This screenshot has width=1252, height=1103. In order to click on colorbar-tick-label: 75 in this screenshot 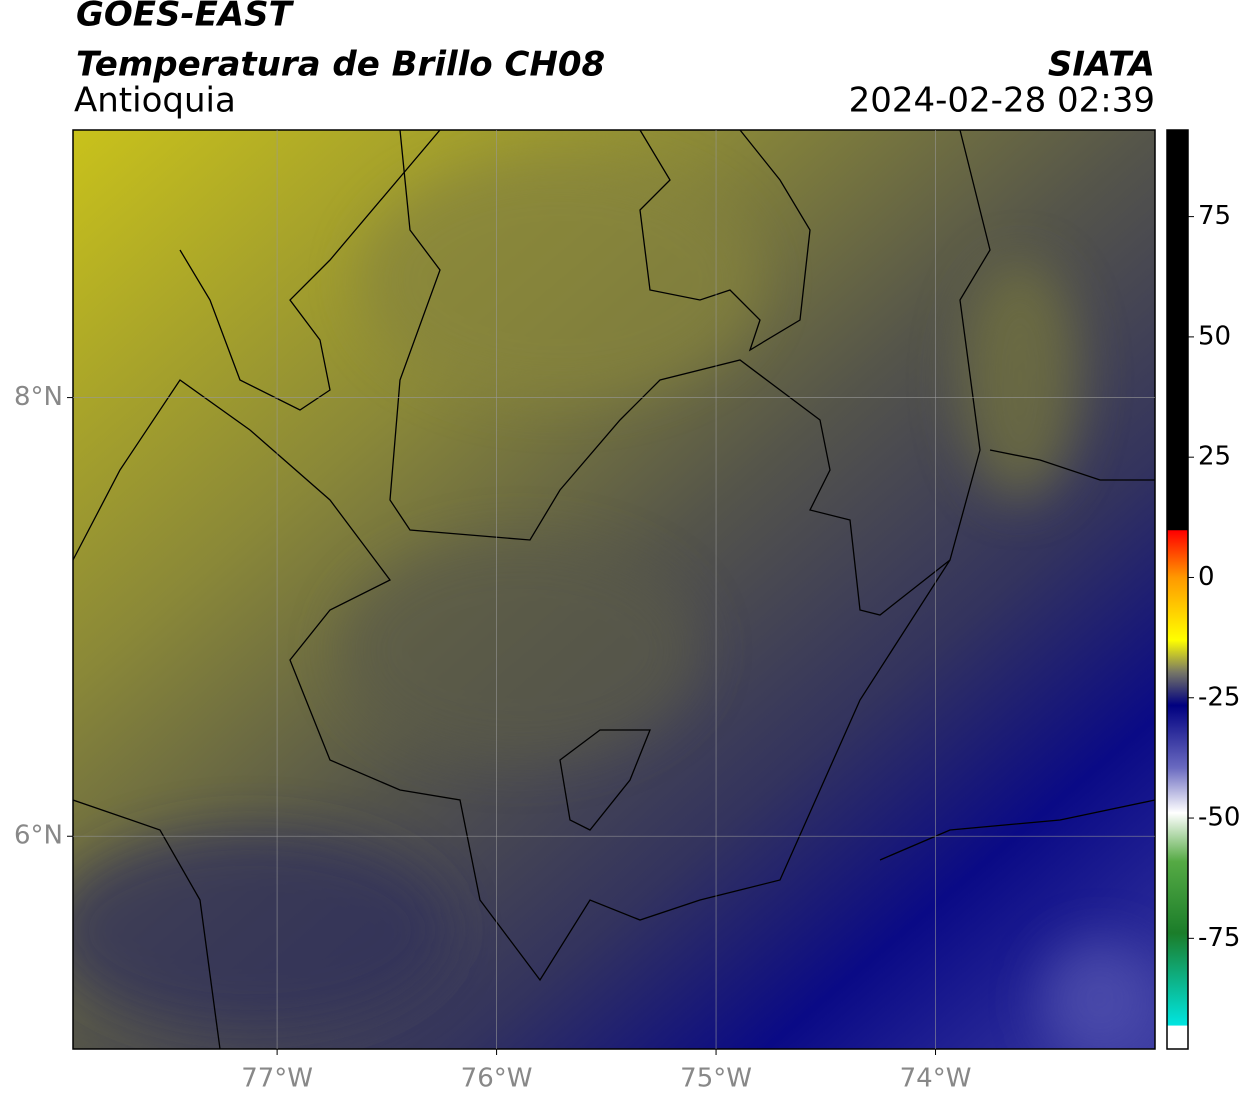, I will do `click(1214, 216)`.